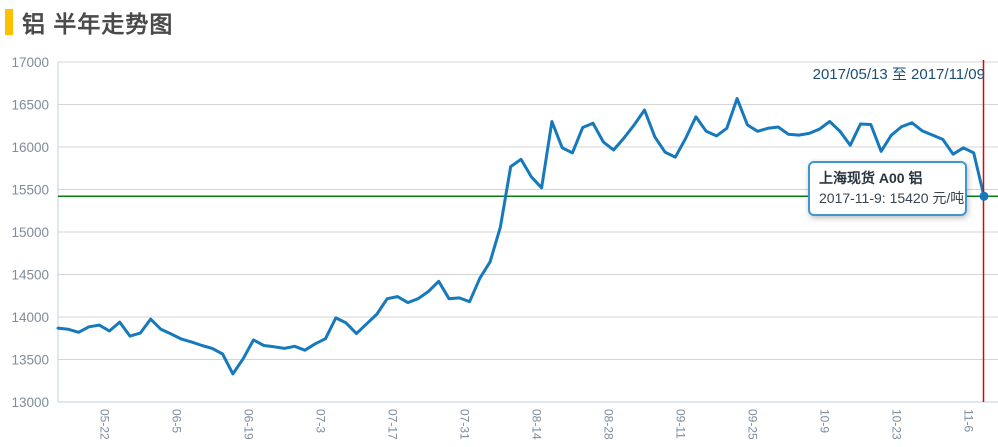 The height and width of the screenshot is (447, 998). I want to click on y-axis-label: 16500, so click(30, 105).